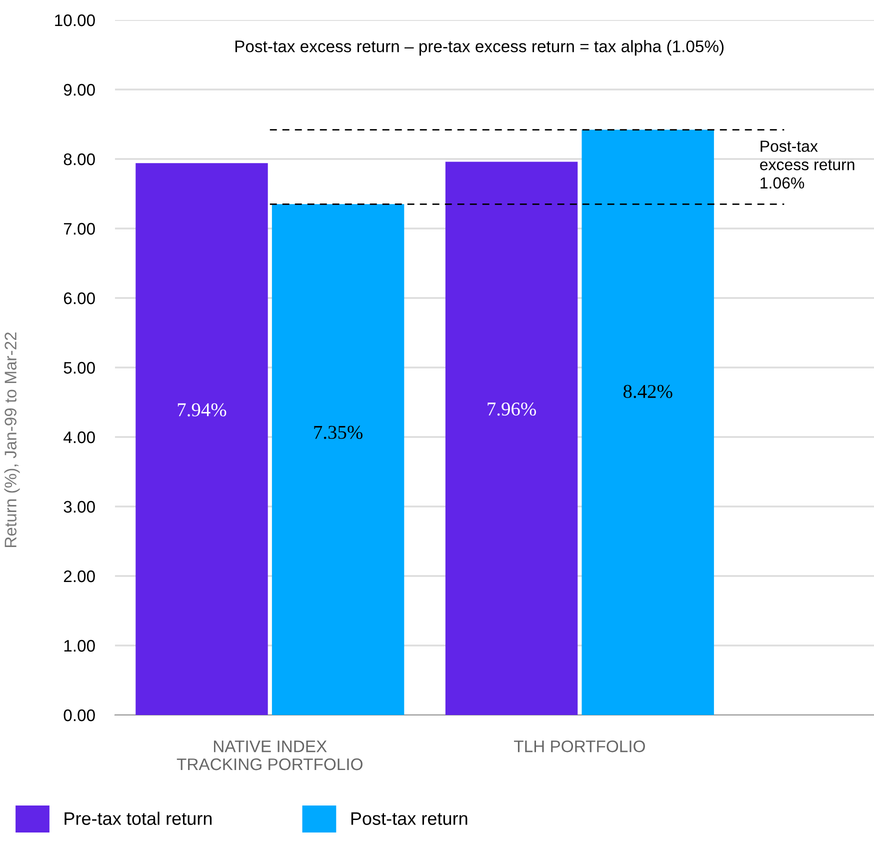 The image size is (874, 848). What do you see at coordinates (269, 755) in the screenshot?
I see `x-tick-label: NATIVE INDEX TRACKING PORTFOLIO` at bounding box center [269, 755].